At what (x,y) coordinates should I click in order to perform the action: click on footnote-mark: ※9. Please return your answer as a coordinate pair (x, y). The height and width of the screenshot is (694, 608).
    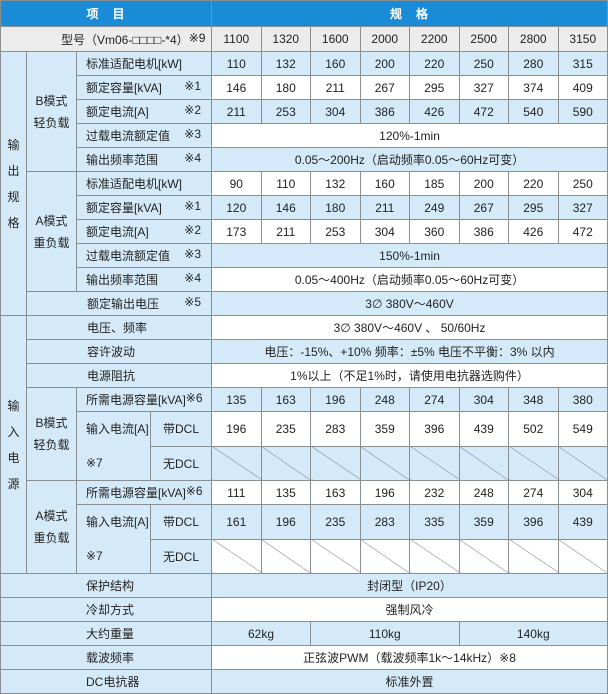
    Looking at the image, I should click on (197, 37).